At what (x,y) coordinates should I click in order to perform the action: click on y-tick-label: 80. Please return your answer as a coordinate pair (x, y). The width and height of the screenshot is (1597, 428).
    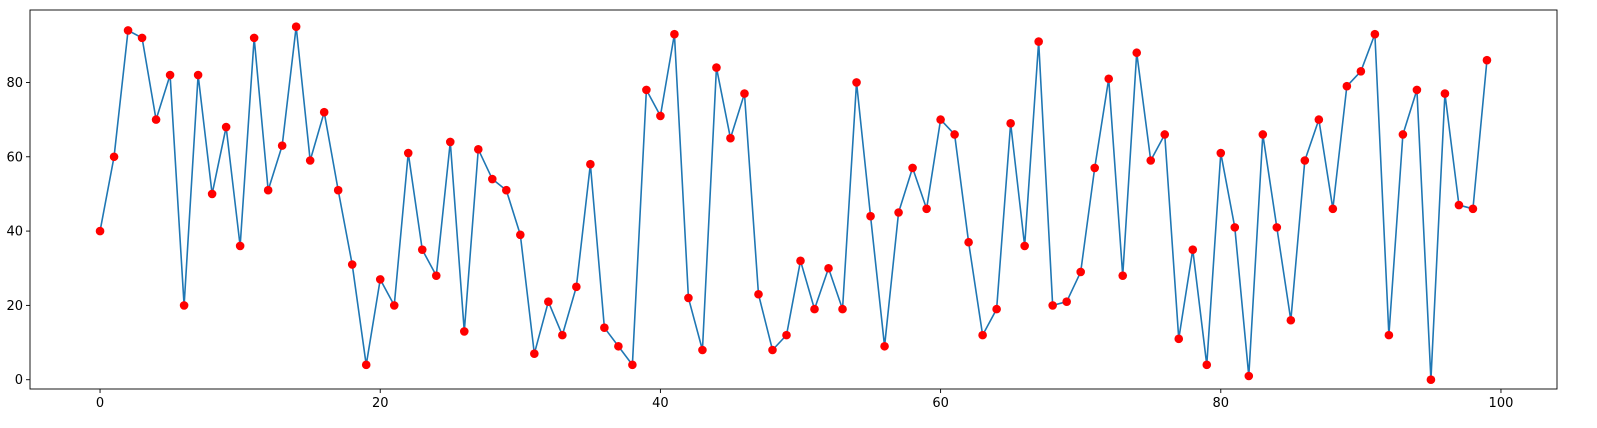
    Looking at the image, I should click on (14, 83).